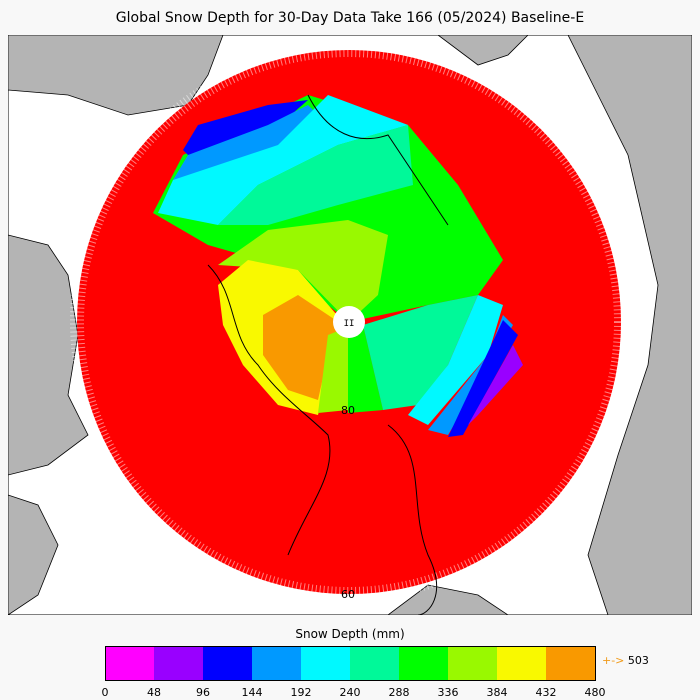 The image size is (700, 700). What do you see at coordinates (301, 692) in the screenshot?
I see `colorbar-tick-label: 192` at bounding box center [301, 692].